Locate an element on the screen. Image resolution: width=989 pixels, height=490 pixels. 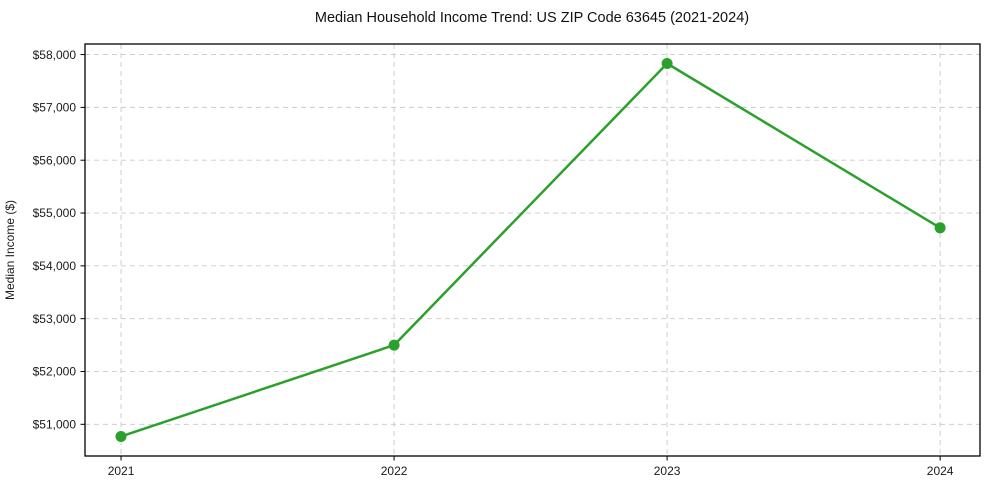
y-axis-label: Median Income ($) is located at coordinates (10, 250).